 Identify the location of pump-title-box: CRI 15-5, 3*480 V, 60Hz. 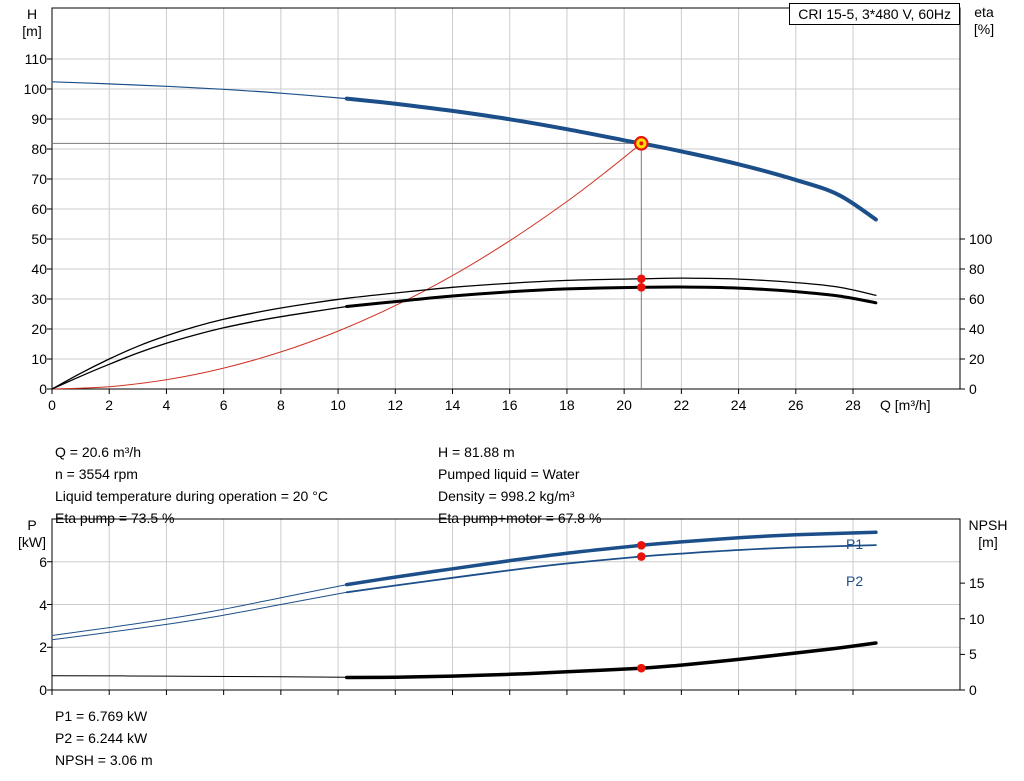
(874, 14).